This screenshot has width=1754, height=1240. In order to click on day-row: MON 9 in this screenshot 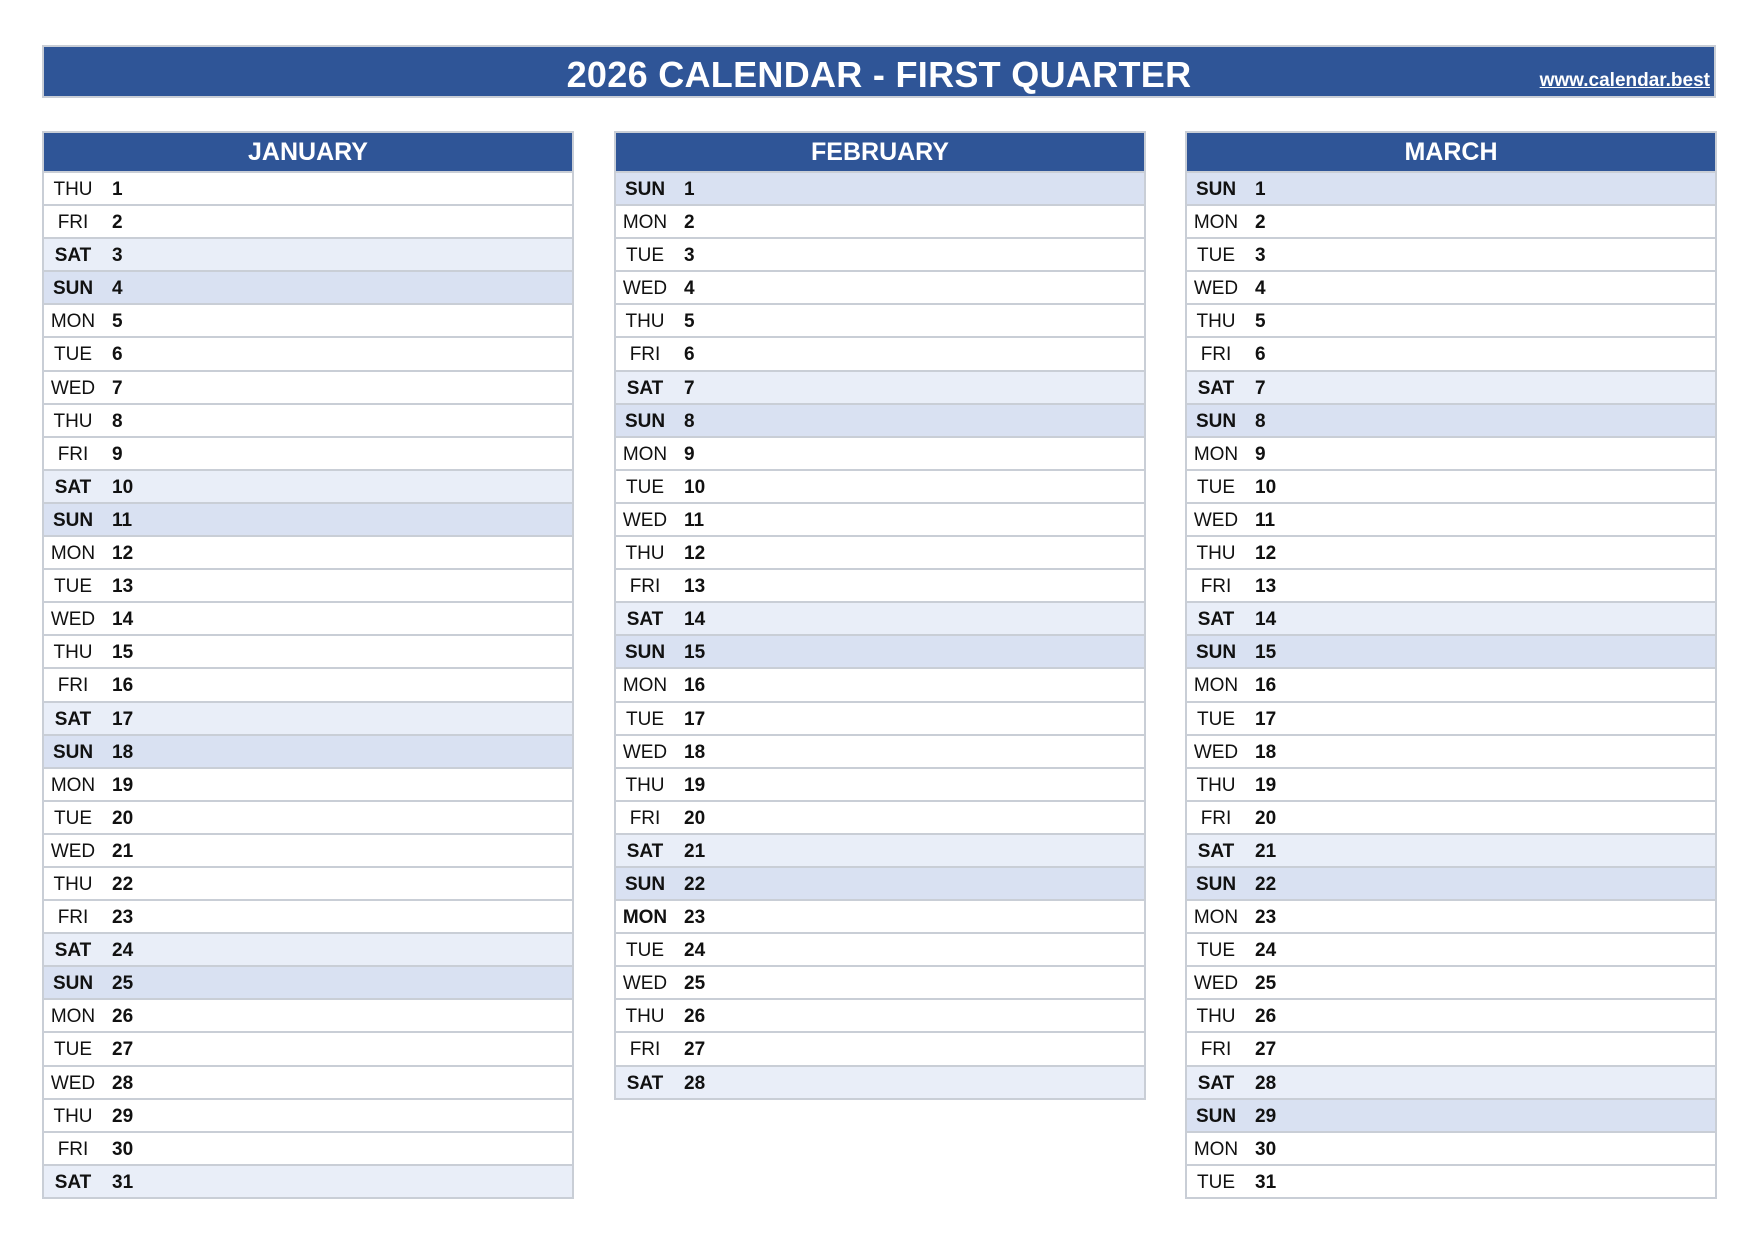, I will do `click(880, 454)`.